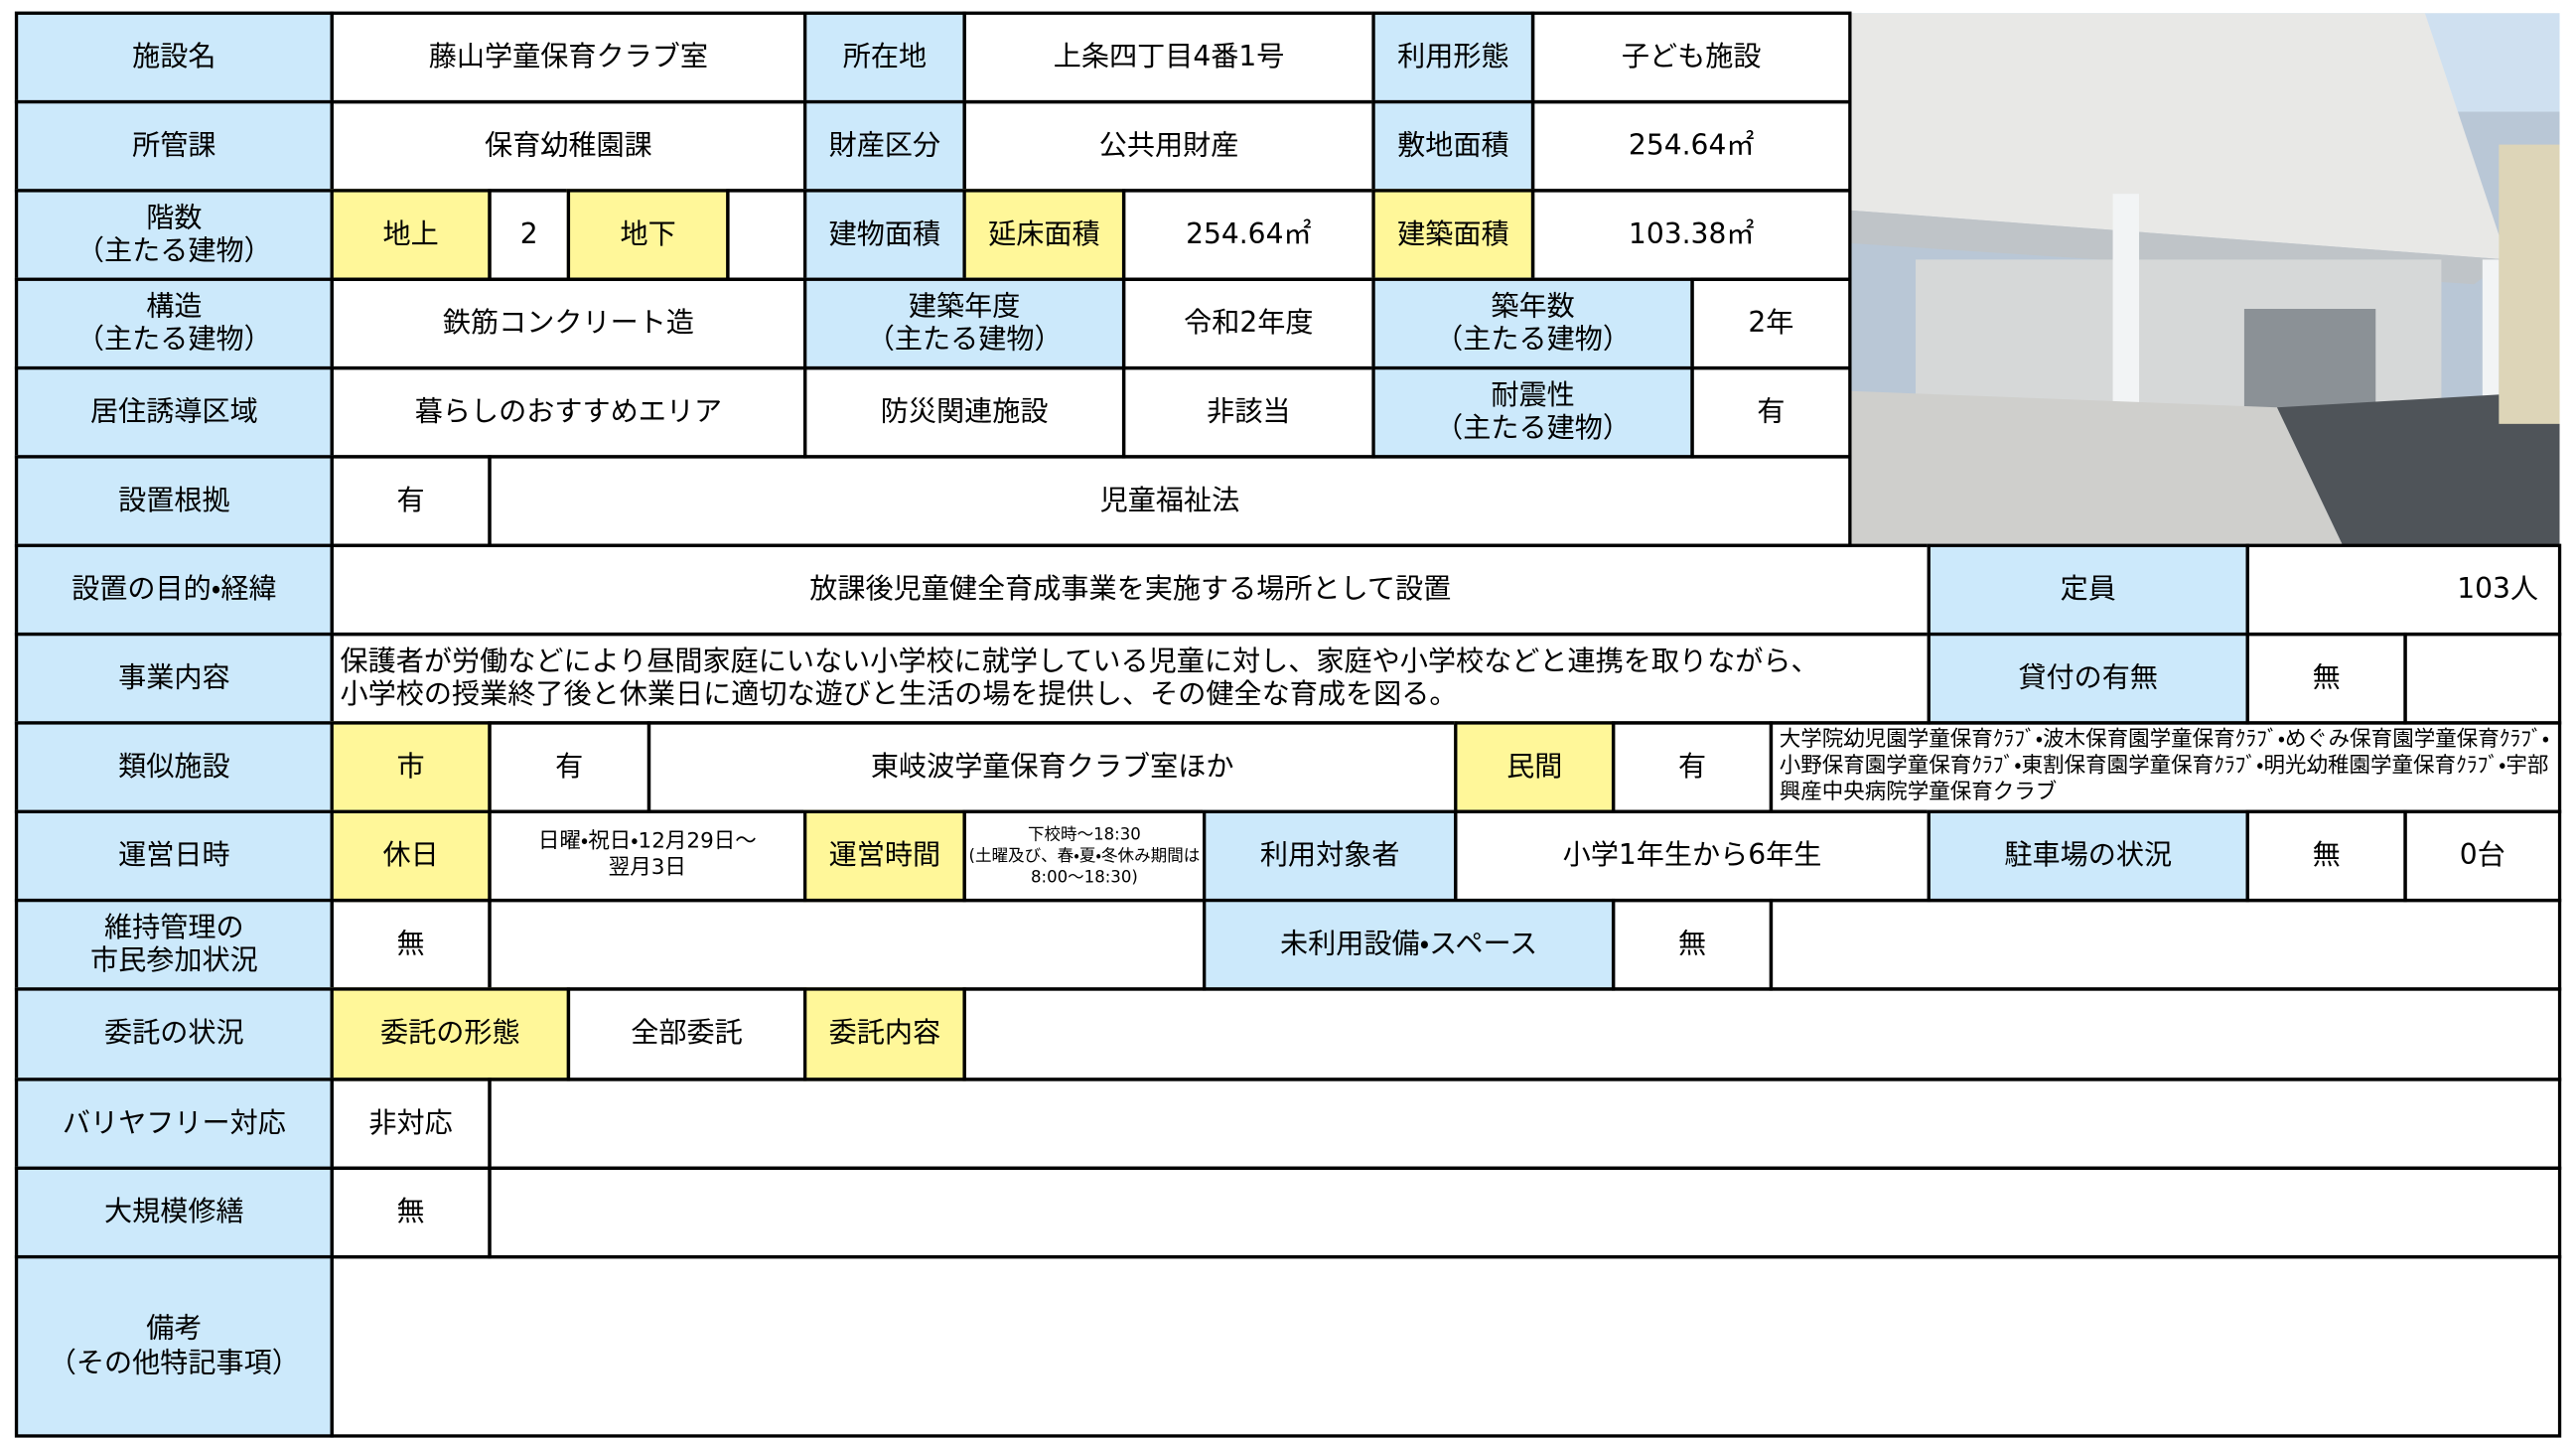 The image size is (2576, 1438). Describe the element at coordinates (1044, 235) in the screenshot. I see `header-cell: 延床面積` at that location.